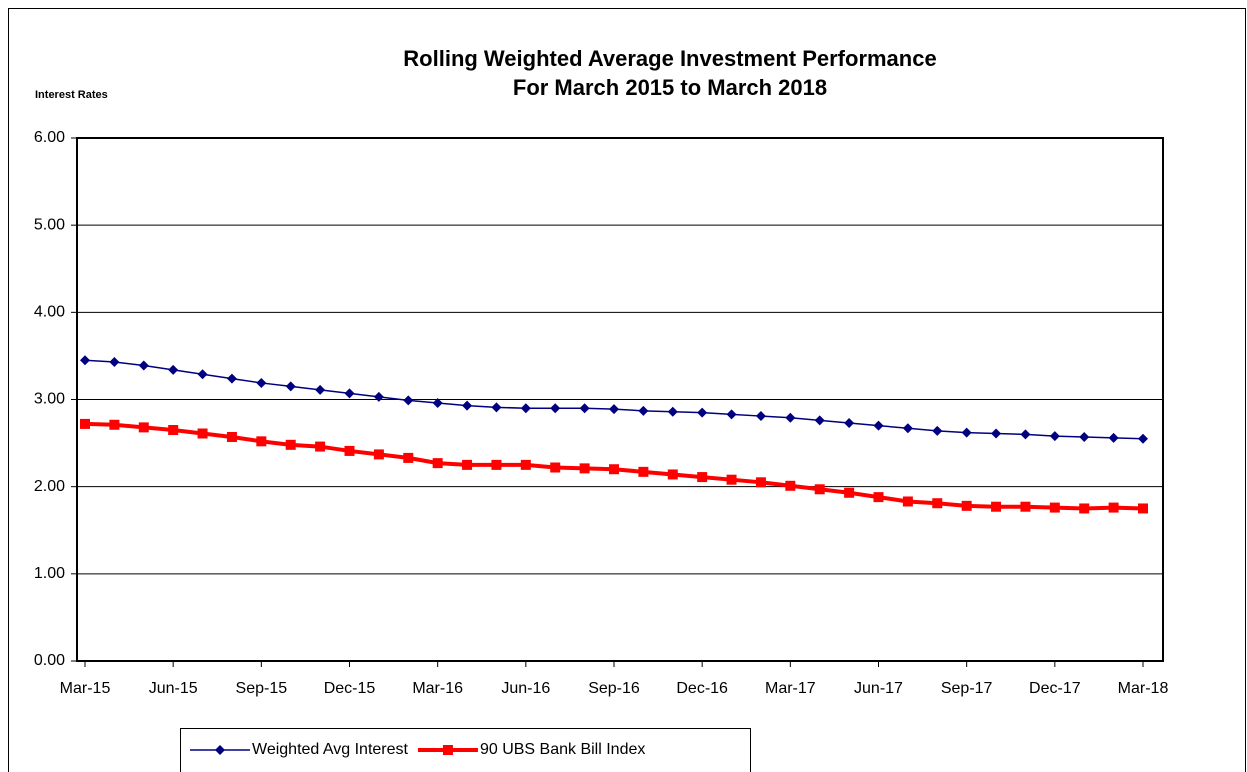  What do you see at coordinates (614, 688) in the screenshot?
I see `x-tick-label: Sep-16` at bounding box center [614, 688].